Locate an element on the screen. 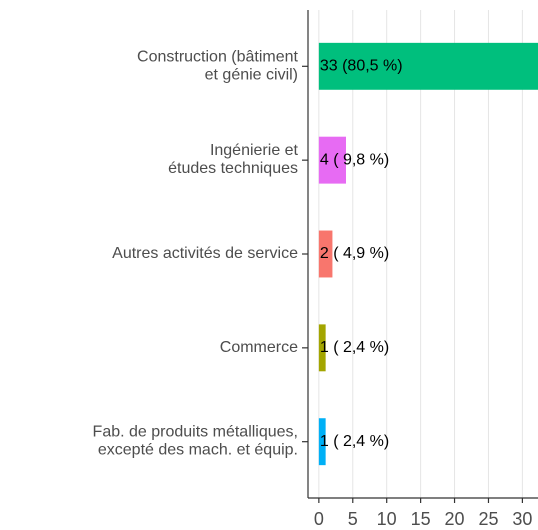 Image resolution: width=538 pixels, height=530 pixels. x-tick-label: 25 is located at coordinates (488, 519).